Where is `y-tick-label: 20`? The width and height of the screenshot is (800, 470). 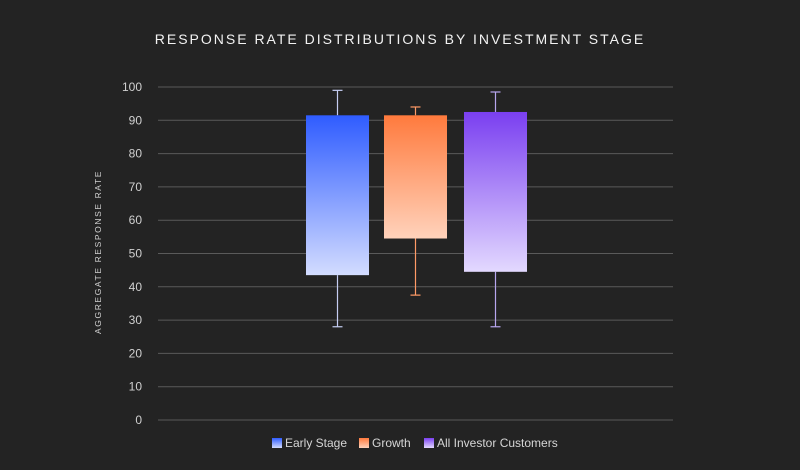 y-tick-label: 20 is located at coordinates (136, 353).